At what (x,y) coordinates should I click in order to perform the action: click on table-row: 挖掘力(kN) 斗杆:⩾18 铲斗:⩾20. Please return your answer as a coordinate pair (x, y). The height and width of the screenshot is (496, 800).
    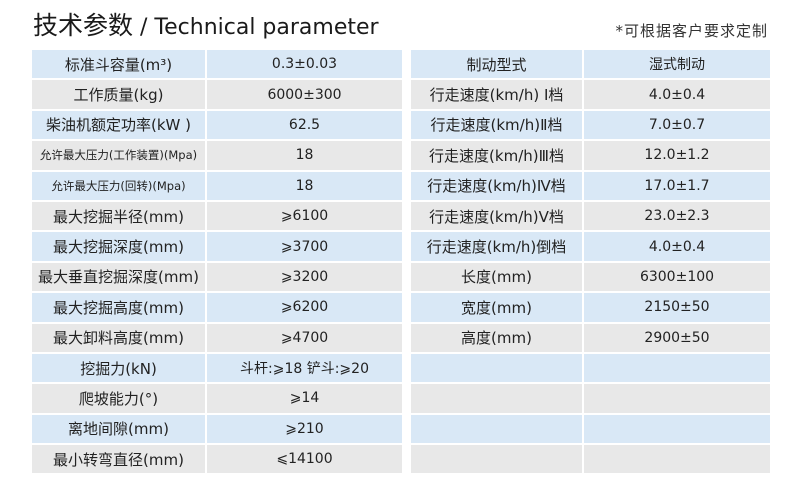
    Looking at the image, I should click on (217, 368).